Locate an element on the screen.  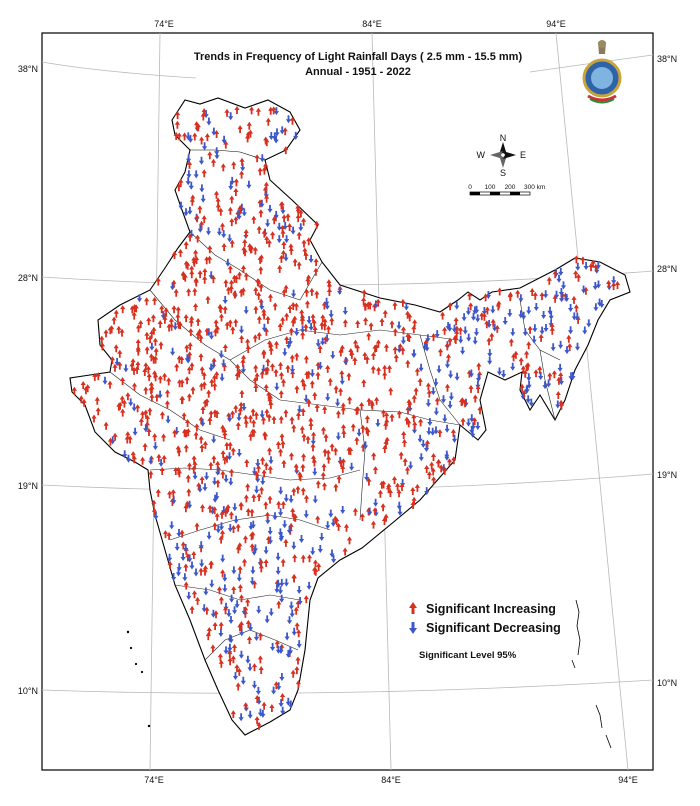
top-label-84e: 84°E is located at coordinates (372, 24).